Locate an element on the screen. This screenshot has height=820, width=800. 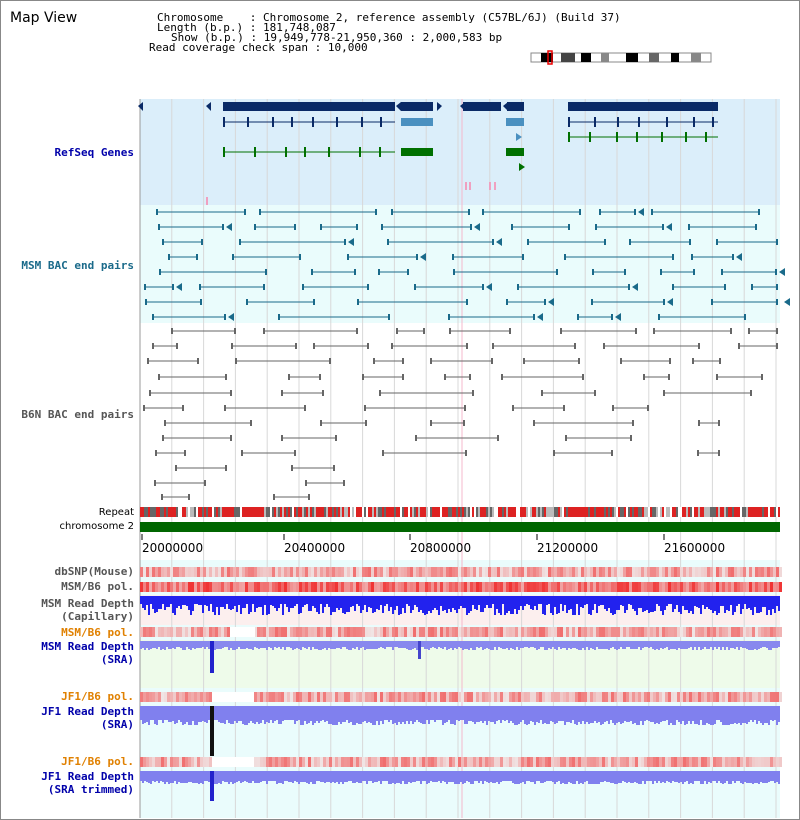
coverage-row: Read coverage check span : 10,000 is located at coordinates (258, 47).